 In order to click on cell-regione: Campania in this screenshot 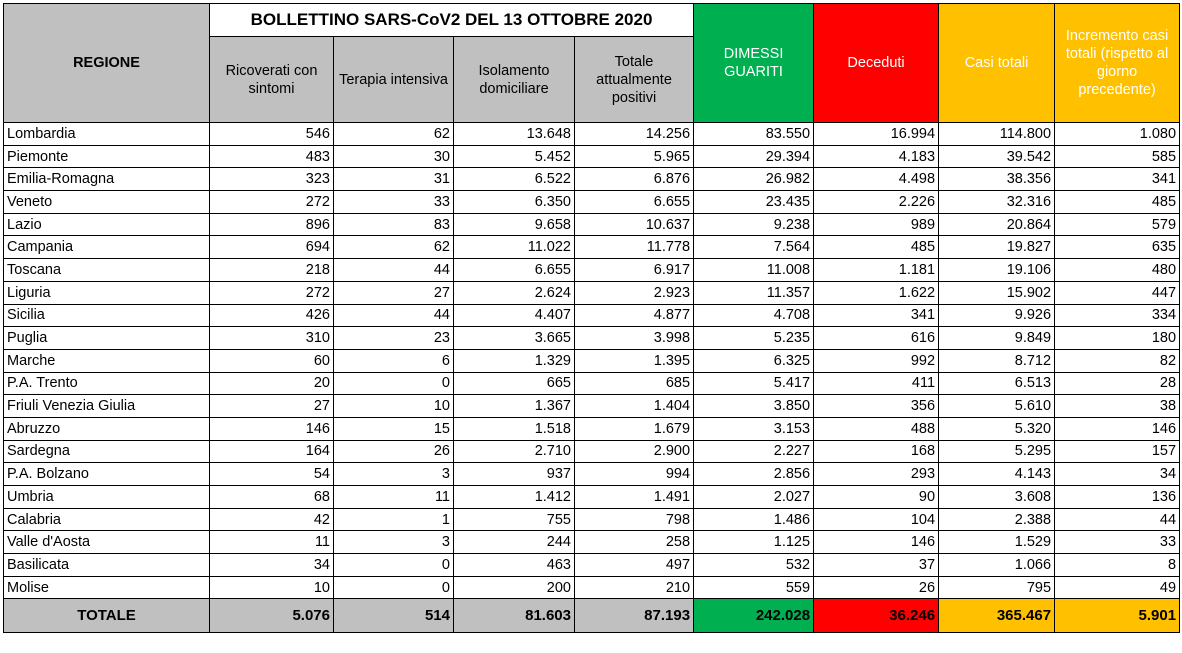, I will do `click(106, 247)`.